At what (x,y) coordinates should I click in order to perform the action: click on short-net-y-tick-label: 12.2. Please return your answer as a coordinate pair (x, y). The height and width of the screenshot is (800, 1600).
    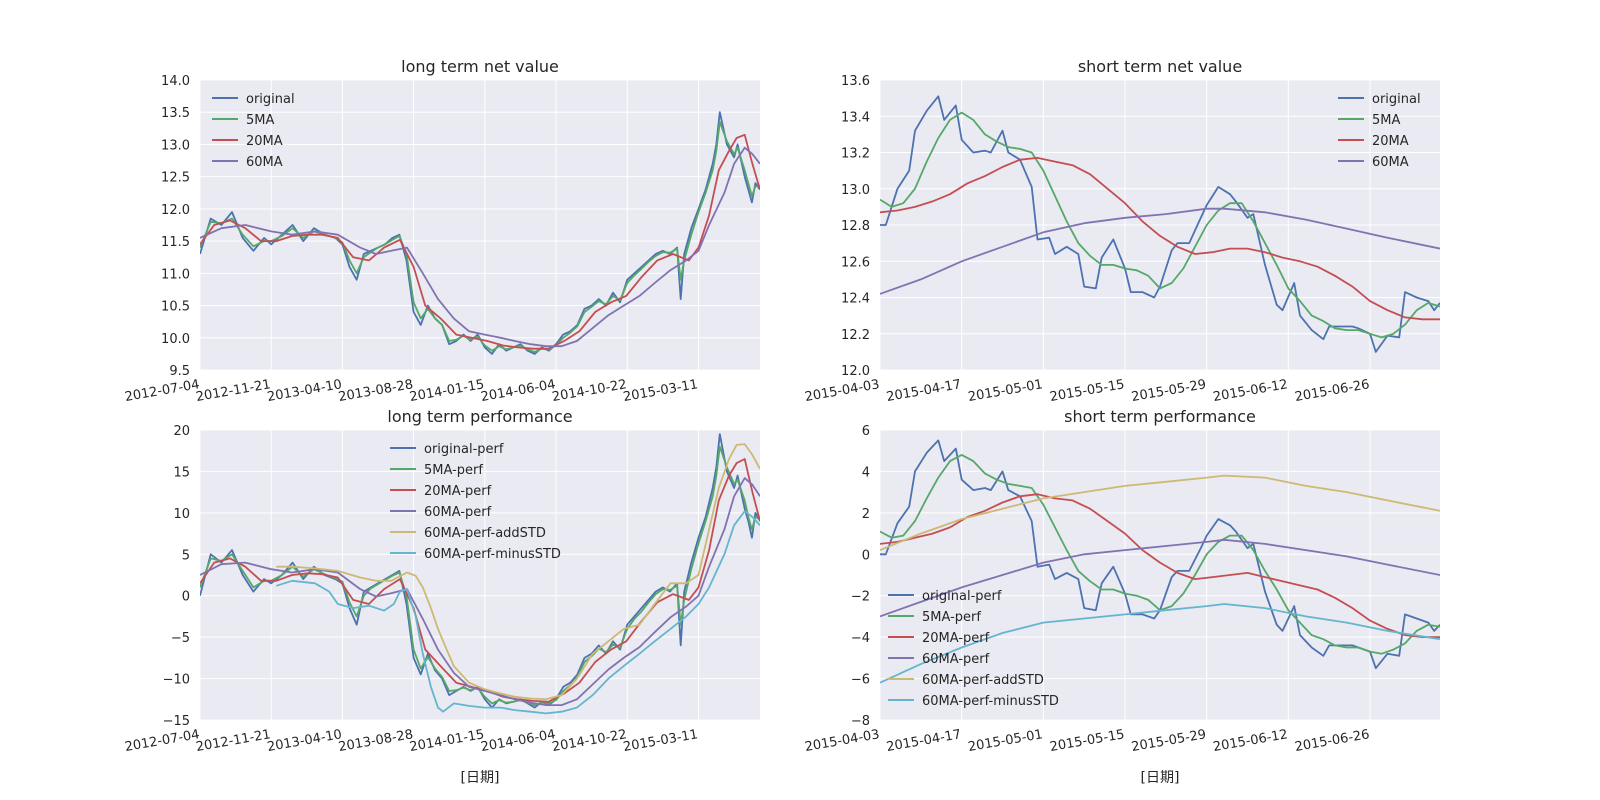
    Looking at the image, I should click on (855, 335).